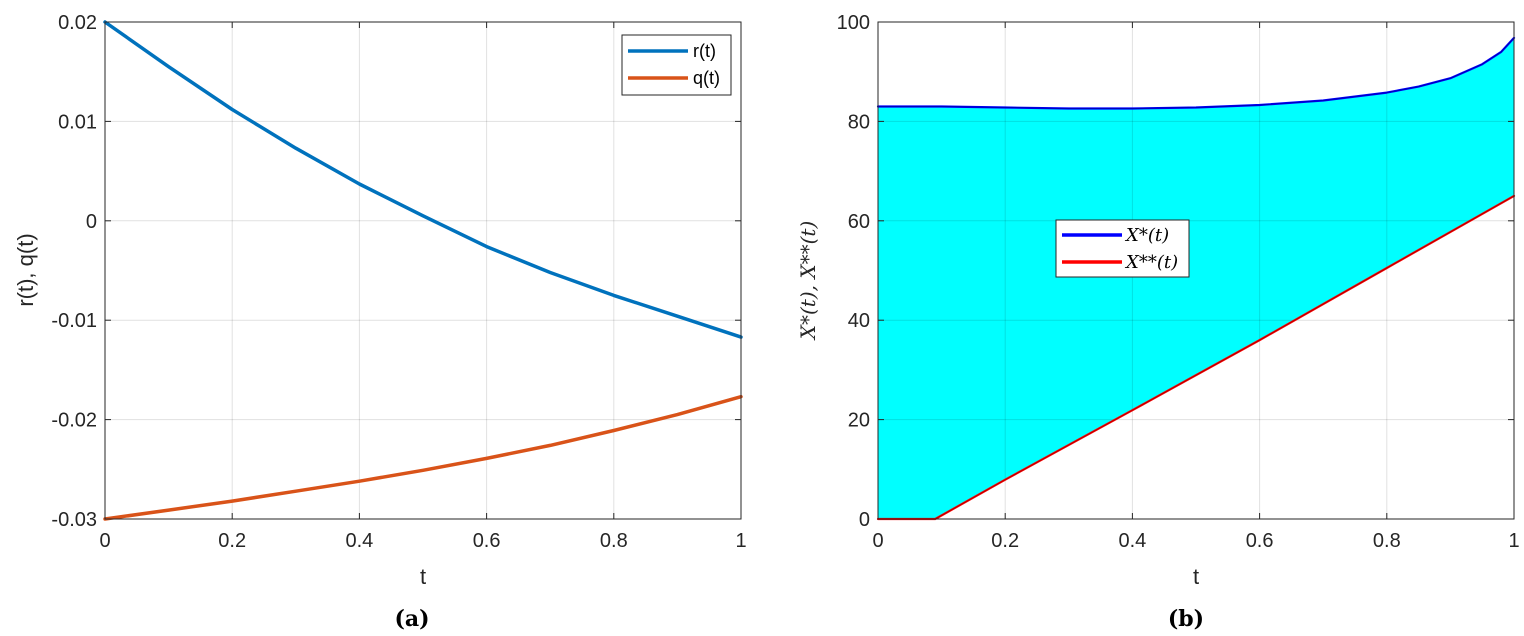 Image resolution: width=1524 pixels, height=636 pixels. Describe the element at coordinates (1513, 541) in the screenshot. I see `x-tick-label-b: 1` at that location.